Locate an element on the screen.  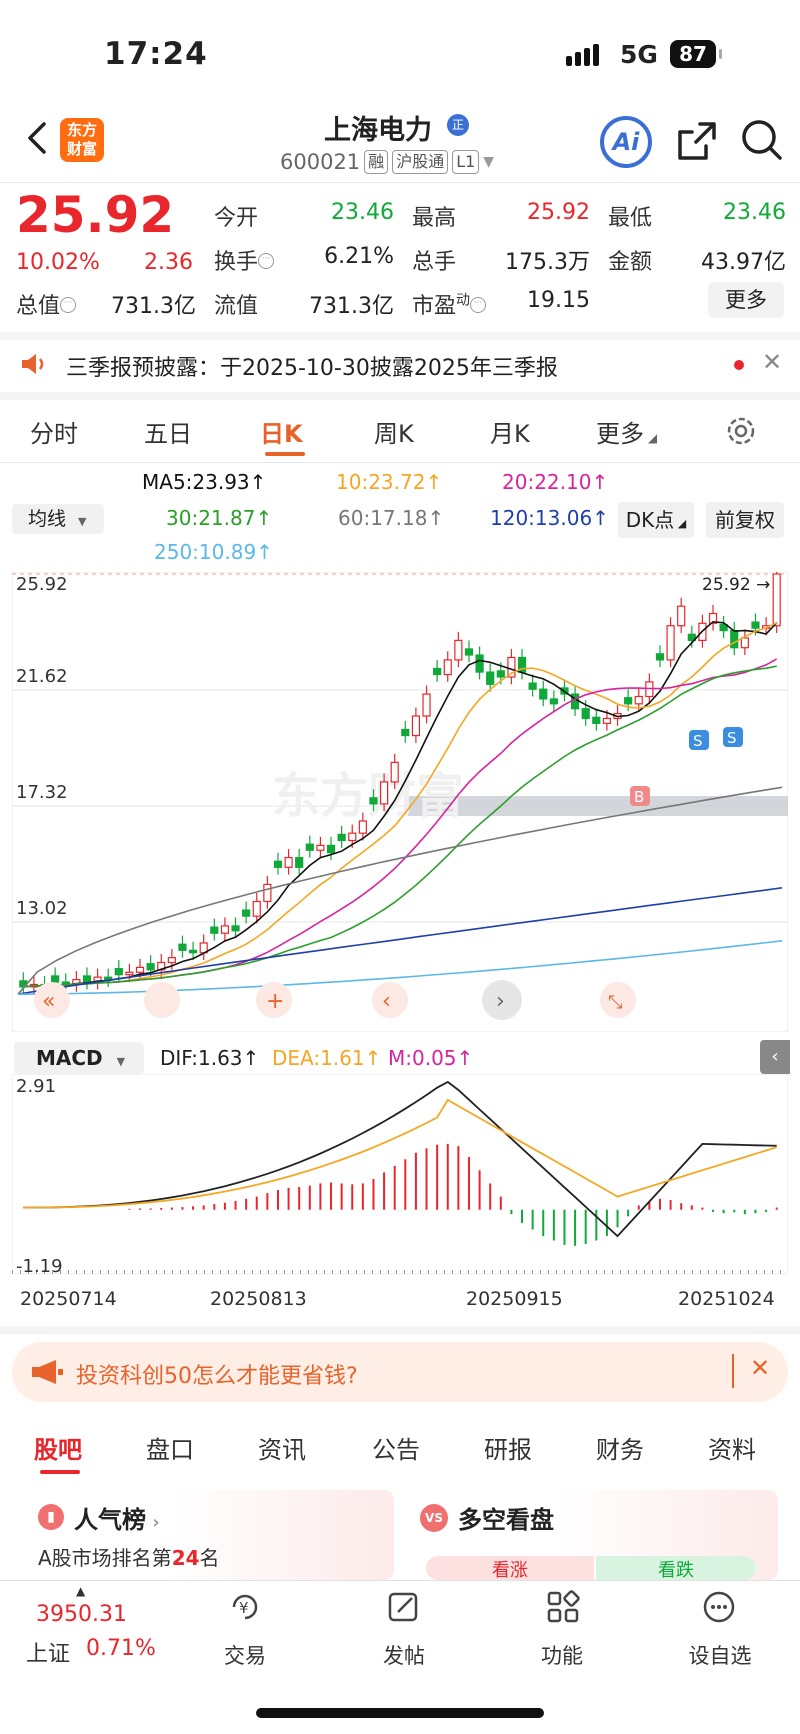
turnover-value: 6.21% is located at coordinates (359, 256).